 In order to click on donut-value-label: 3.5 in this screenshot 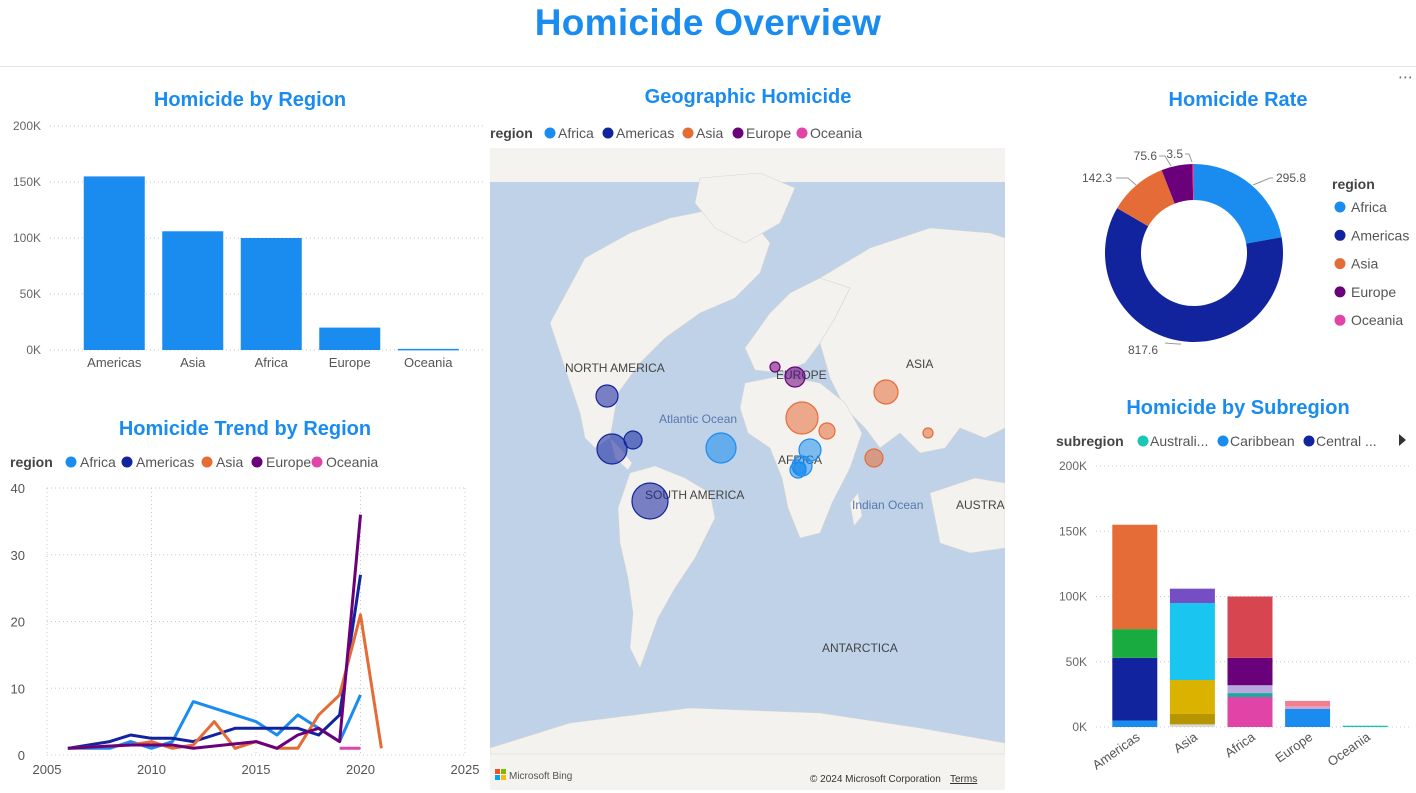, I will do `click(1174, 154)`.